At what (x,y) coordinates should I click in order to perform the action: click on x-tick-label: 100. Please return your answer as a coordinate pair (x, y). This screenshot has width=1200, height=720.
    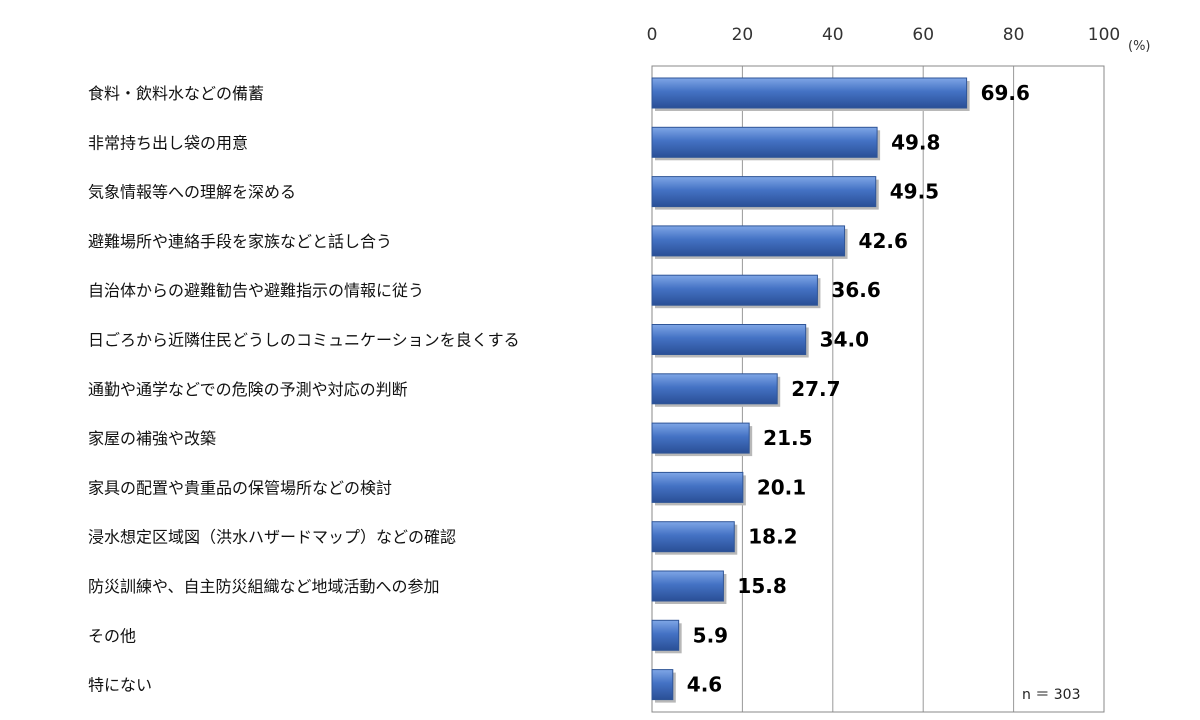
    Looking at the image, I should click on (1104, 35).